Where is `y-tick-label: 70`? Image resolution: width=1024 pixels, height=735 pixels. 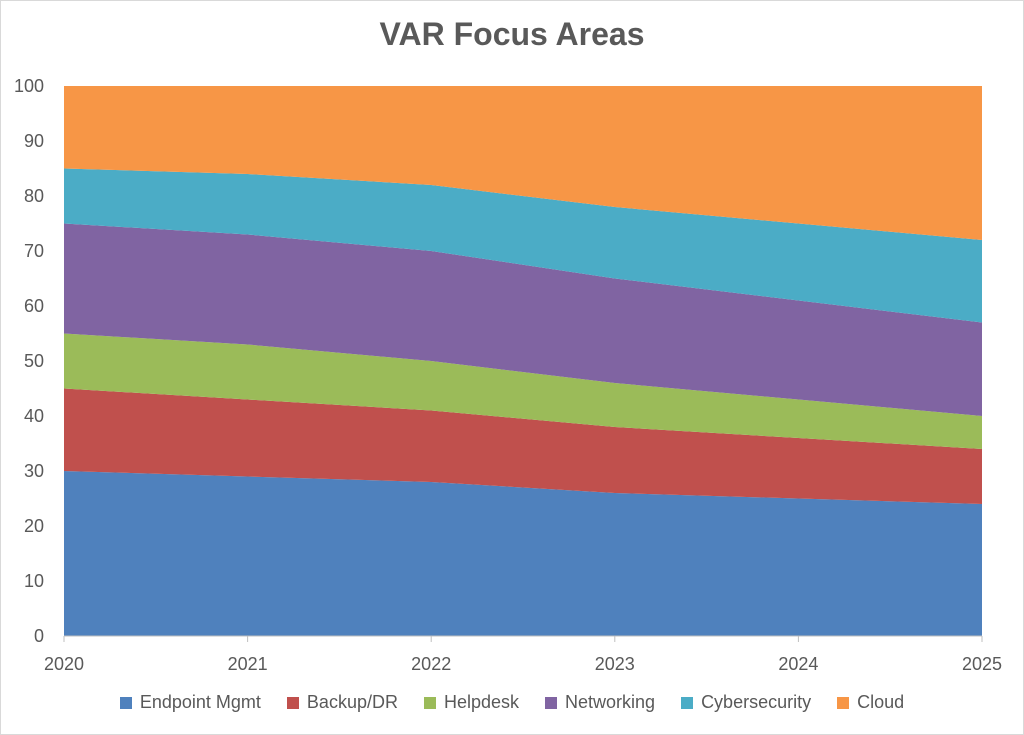
y-tick-label: 70 is located at coordinates (34, 251).